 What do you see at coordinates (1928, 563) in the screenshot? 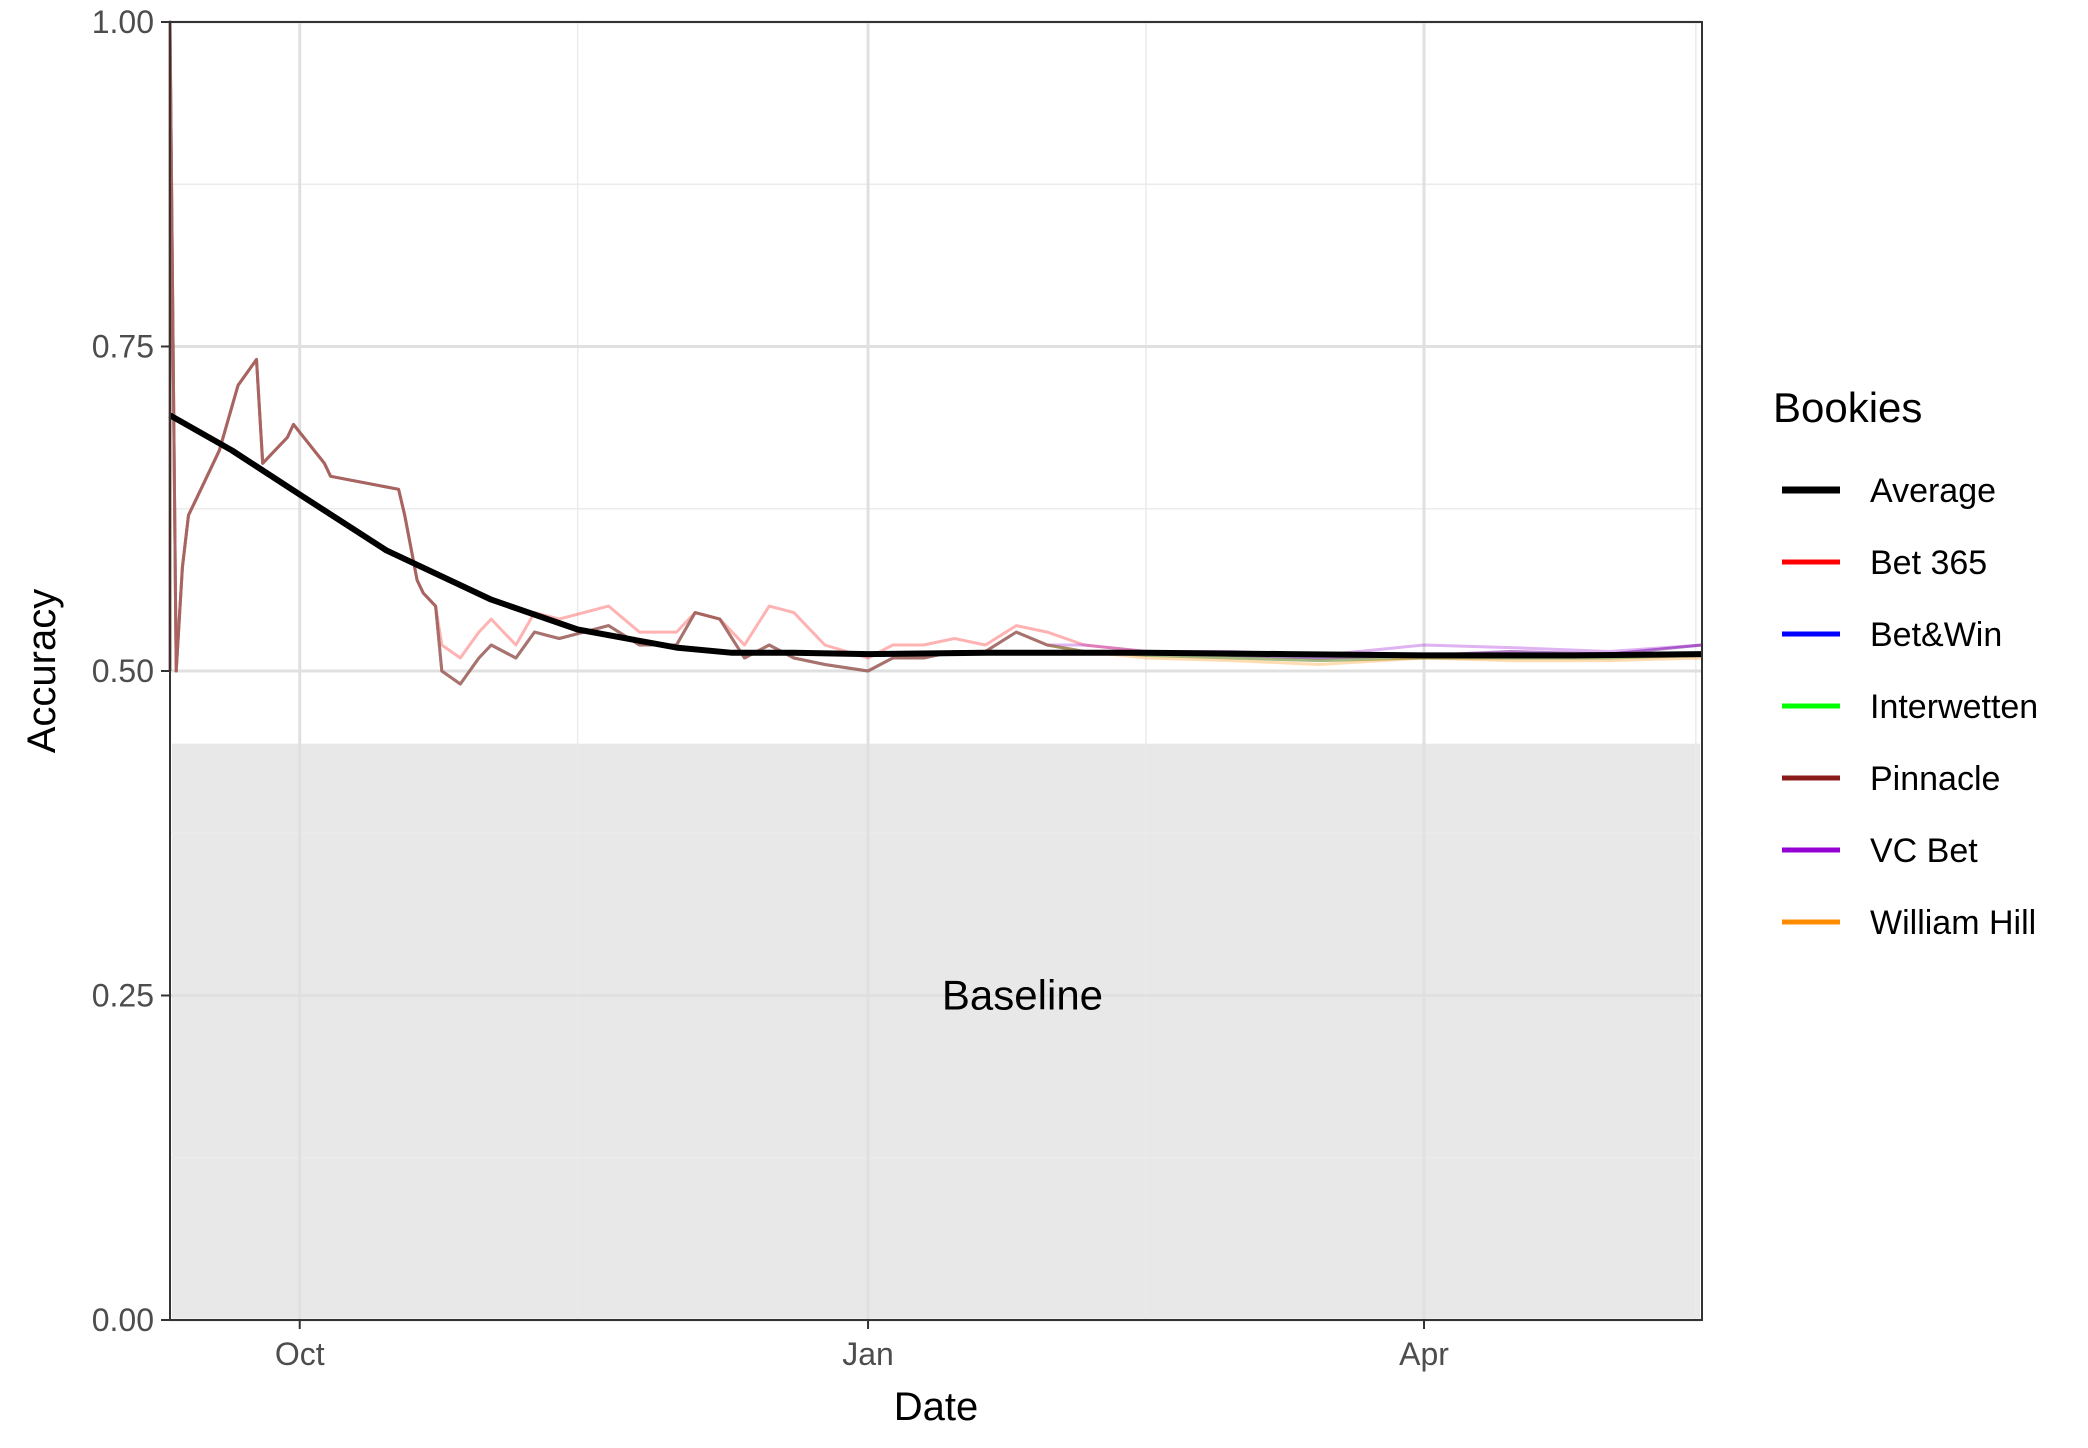
I see `legend-label-bet-365: Bet 365` at bounding box center [1928, 563].